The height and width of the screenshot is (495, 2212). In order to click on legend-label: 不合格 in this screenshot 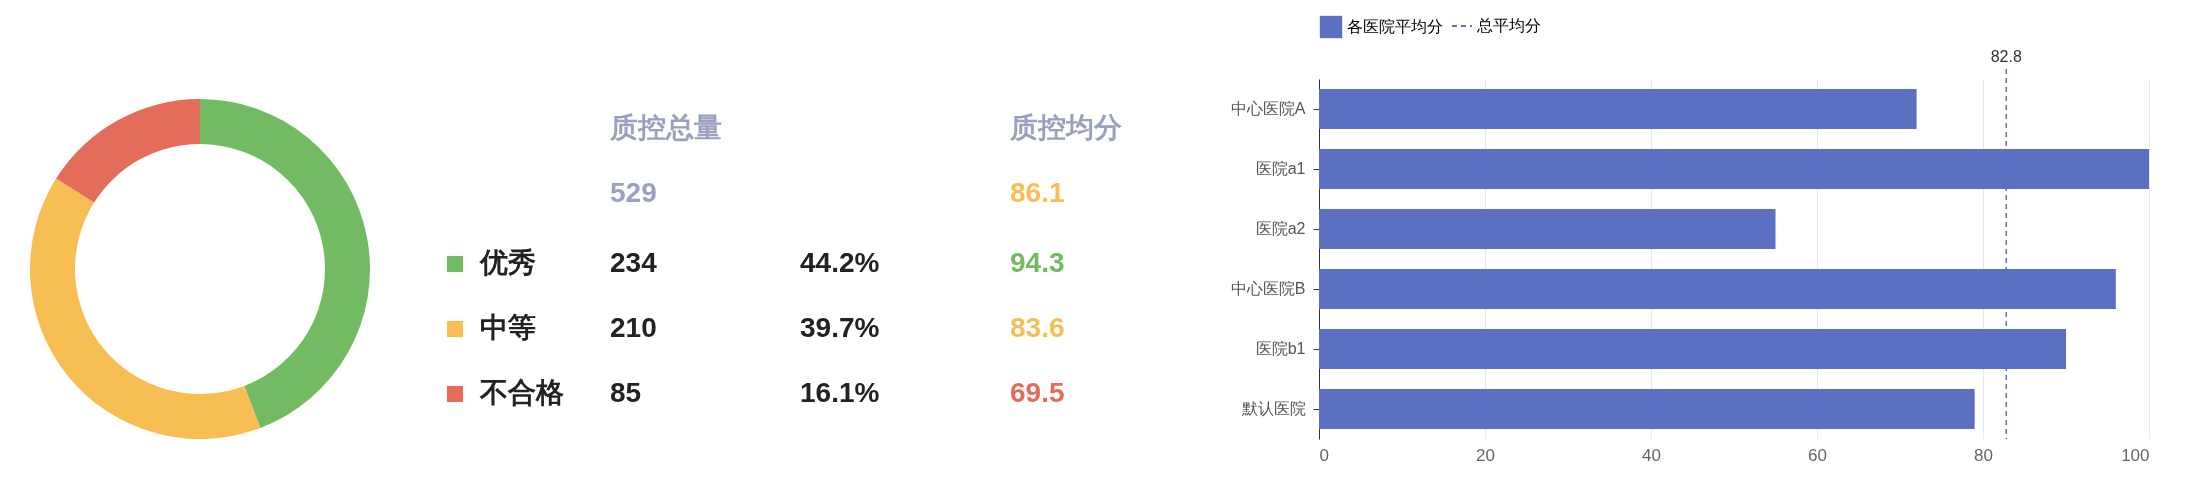, I will do `click(521, 392)`.